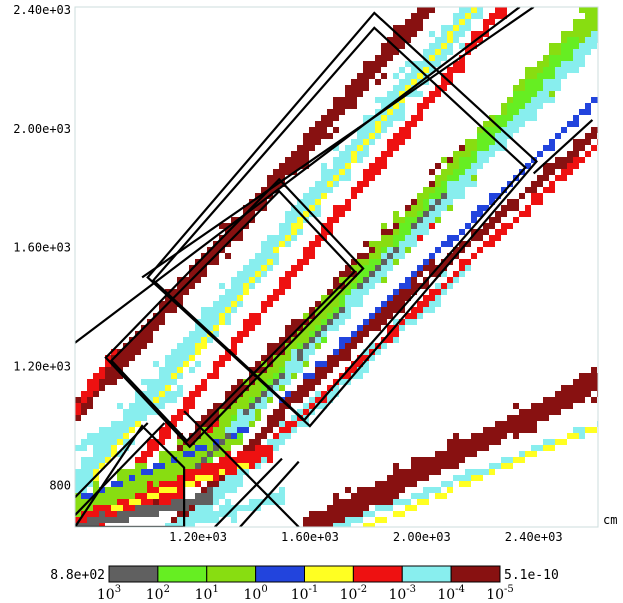 This screenshot has width=623, height=603. What do you see at coordinates (610, 520) in the screenshot?
I see `x-axis-unit: cm` at bounding box center [610, 520].